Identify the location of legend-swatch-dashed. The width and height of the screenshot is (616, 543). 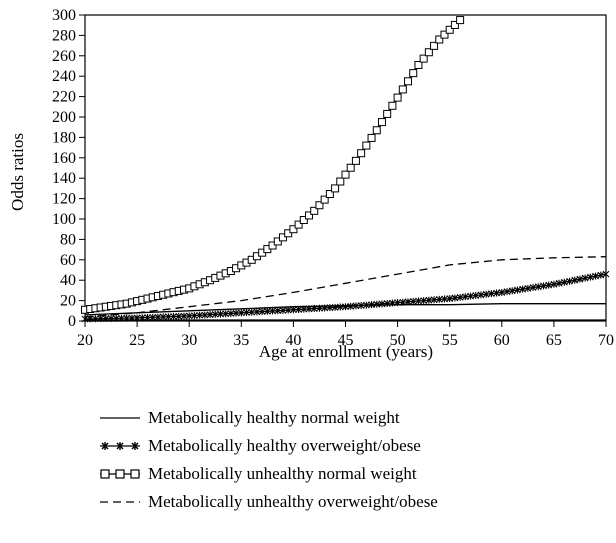
(120, 502).